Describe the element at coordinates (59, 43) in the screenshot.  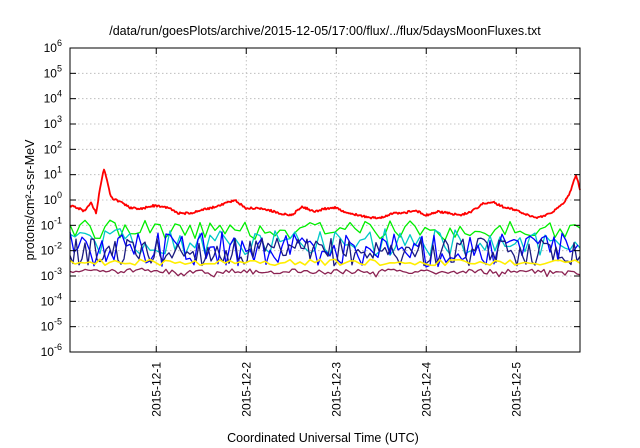
I see `y-tick-exponent: 6` at that location.